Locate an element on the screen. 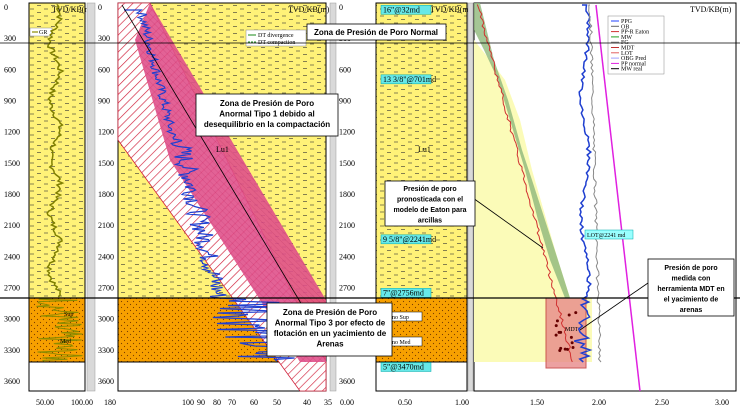 This screenshot has height=409, width=740. annotation-line: arenas is located at coordinates (691, 310).